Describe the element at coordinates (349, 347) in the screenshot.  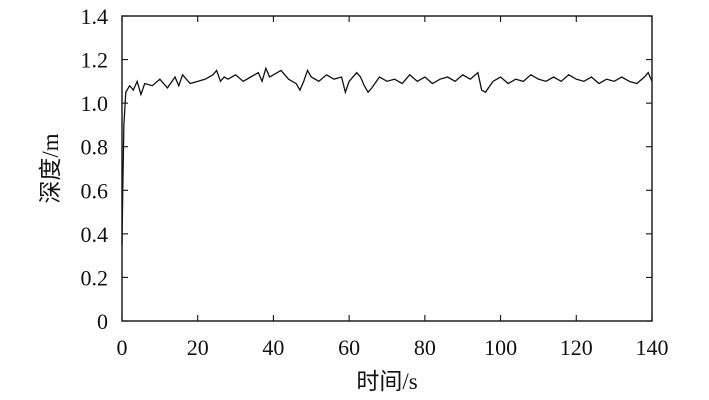
I see `x-tick-label: 60` at that location.